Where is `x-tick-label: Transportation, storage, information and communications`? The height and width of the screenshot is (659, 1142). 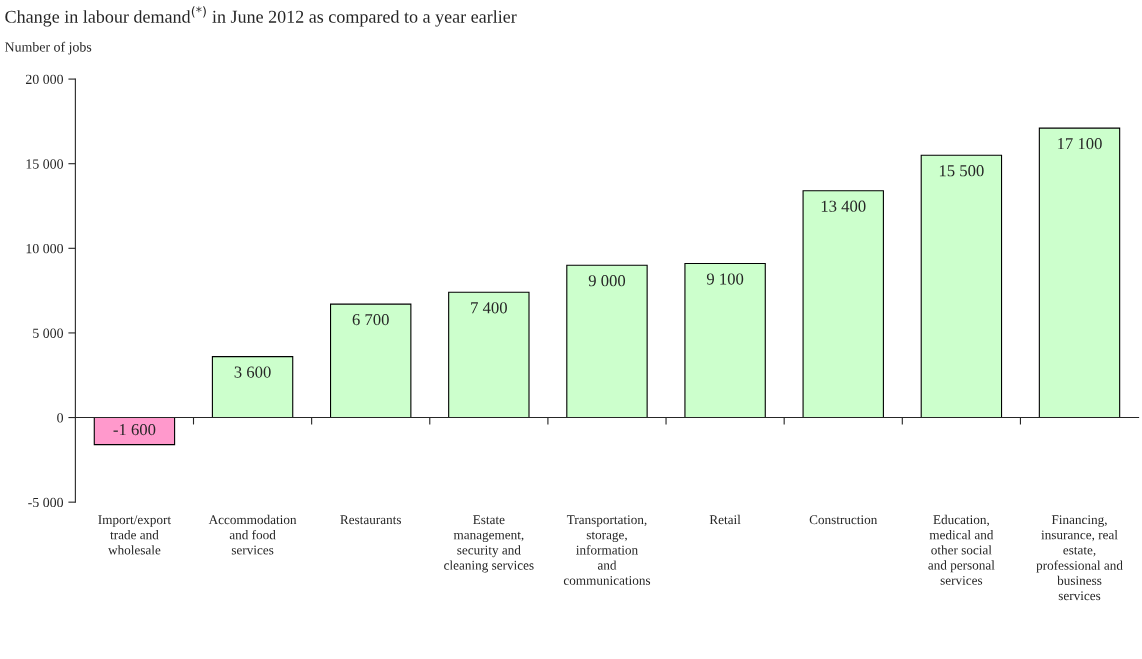 x-tick-label: Transportation, storage, information and communications is located at coordinates (607, 550).